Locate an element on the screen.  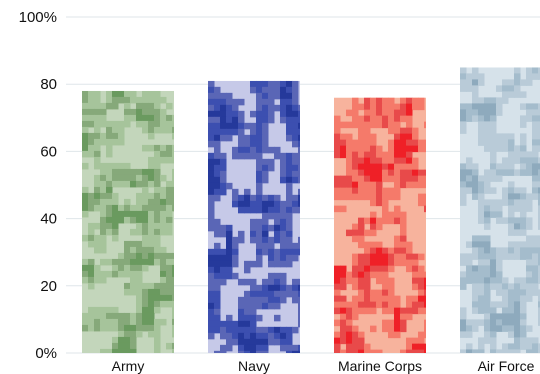
x-category-label: Navy is located at coordinates (254, 366).